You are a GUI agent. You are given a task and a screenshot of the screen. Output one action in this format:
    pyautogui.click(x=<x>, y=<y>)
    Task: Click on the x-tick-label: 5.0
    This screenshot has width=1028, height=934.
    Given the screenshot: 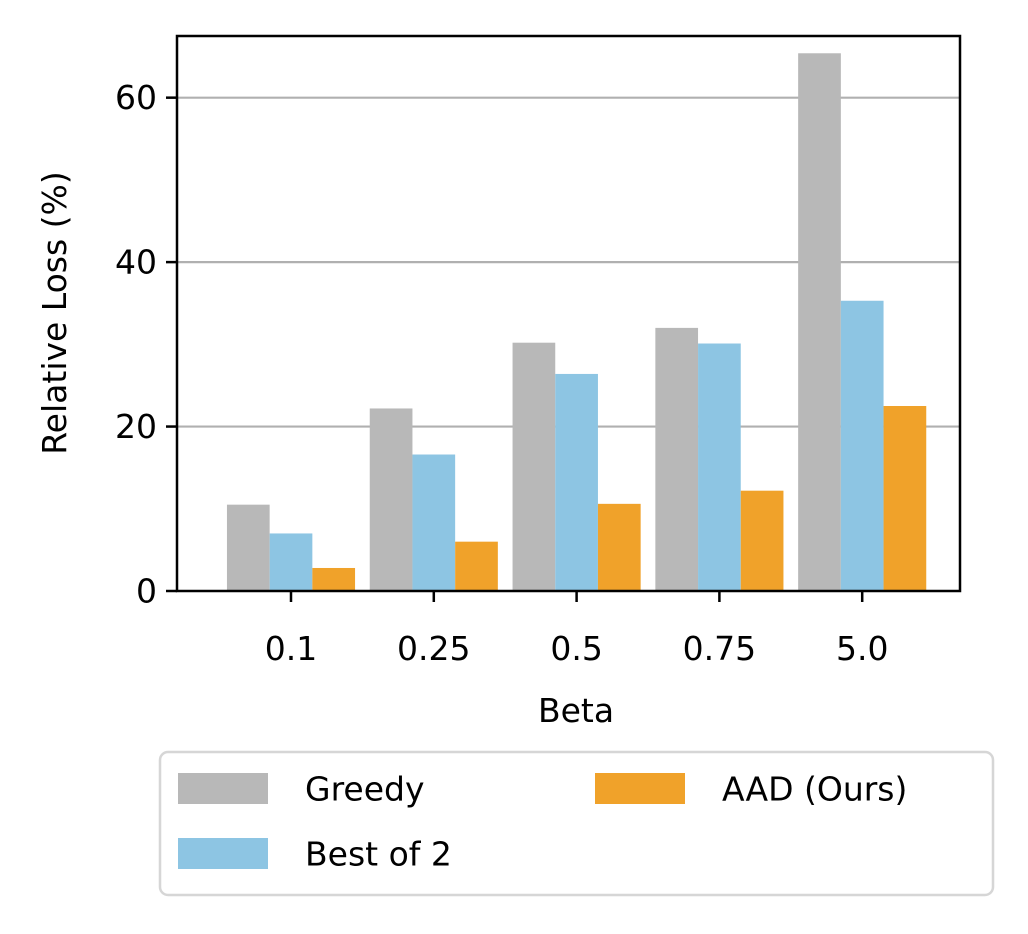 What is the action you would take?
    pyautogui.click(x=862, y=648)
    